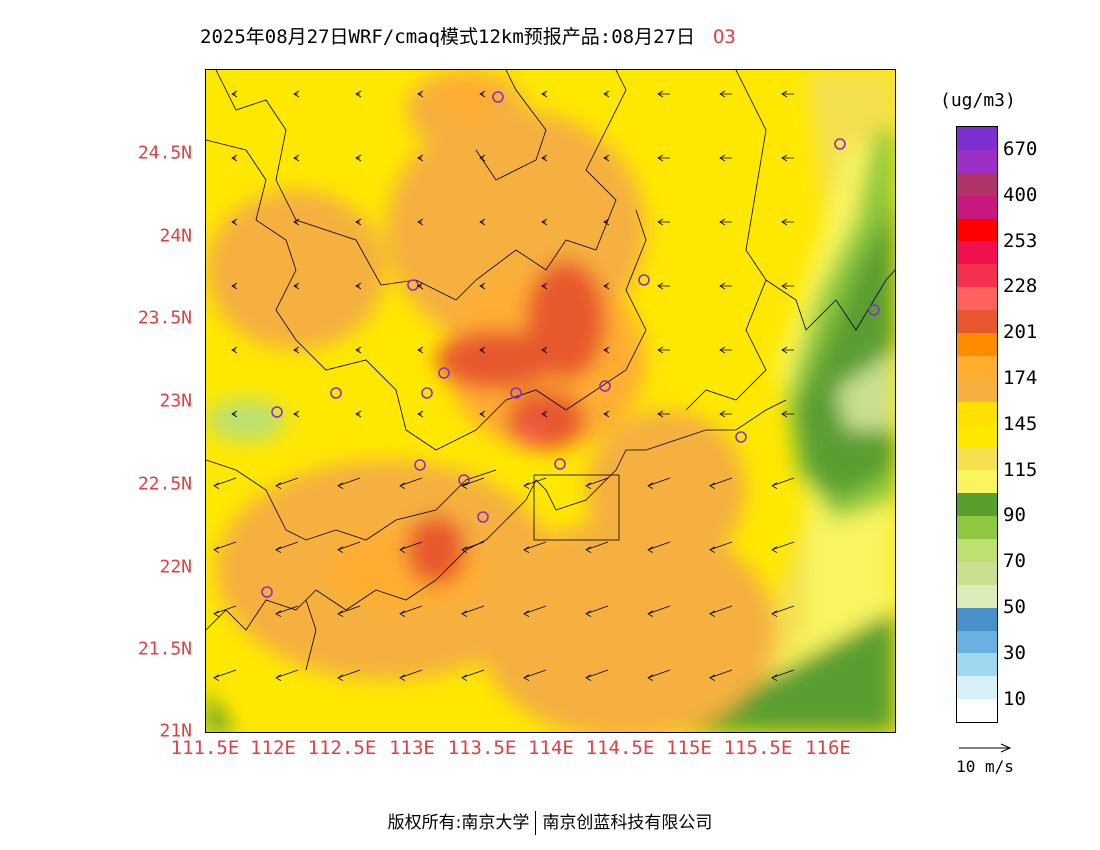 The height and width of the screenshot is (850, 1100). What do you see at coordinates (175, 731) in the screenshot?
I see `lat-label: 21N` at bounding box center [175, 731].